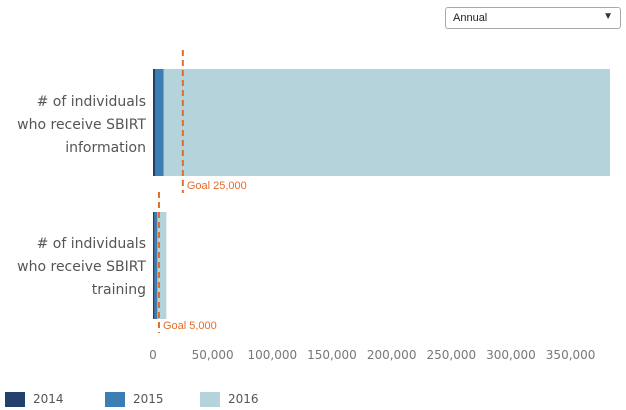 The image size is (626, 410). What do you see at coordinates (273, 355) in the screenshot?
I see `x-tick-label: 100,000` at bounding box center [273, 355].